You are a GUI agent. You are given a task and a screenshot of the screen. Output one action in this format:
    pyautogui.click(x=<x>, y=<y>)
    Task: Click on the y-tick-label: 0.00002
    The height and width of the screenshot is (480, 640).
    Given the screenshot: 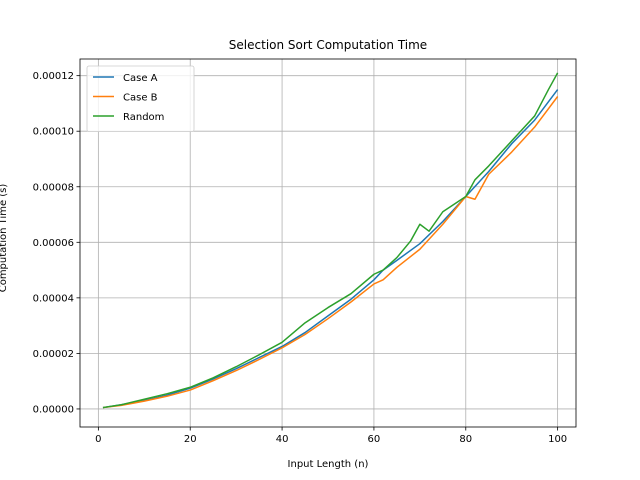 What is the action you would take?
    pyautogui.click(x=53, y=354)
    